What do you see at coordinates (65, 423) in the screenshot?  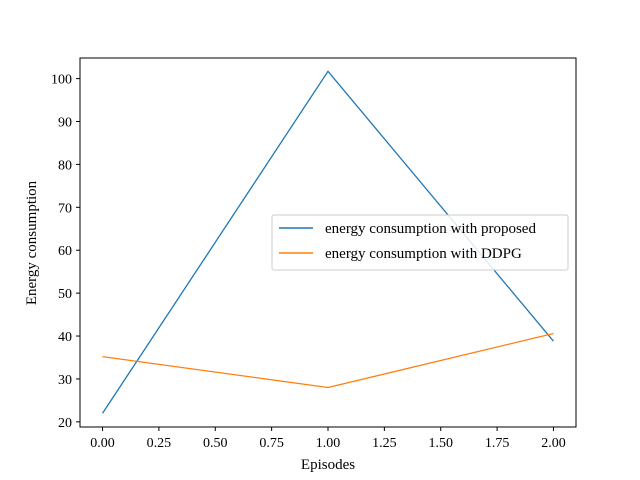 I see `y-tick-label: 20` at bounding box center [65, 423].